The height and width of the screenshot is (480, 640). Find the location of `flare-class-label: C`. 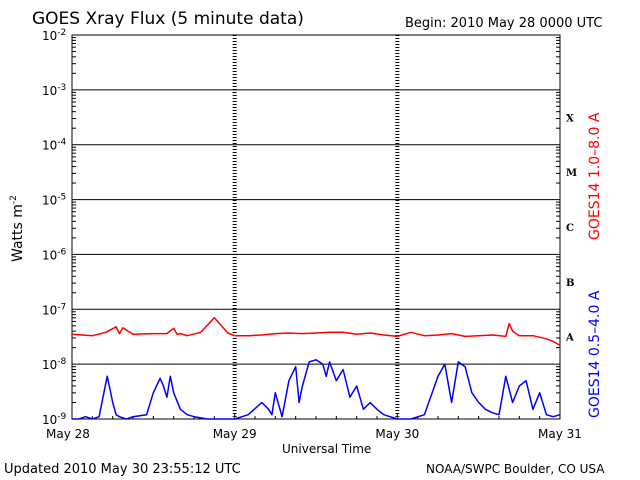

flare-class-label: C is located at coordinates (570, 228).